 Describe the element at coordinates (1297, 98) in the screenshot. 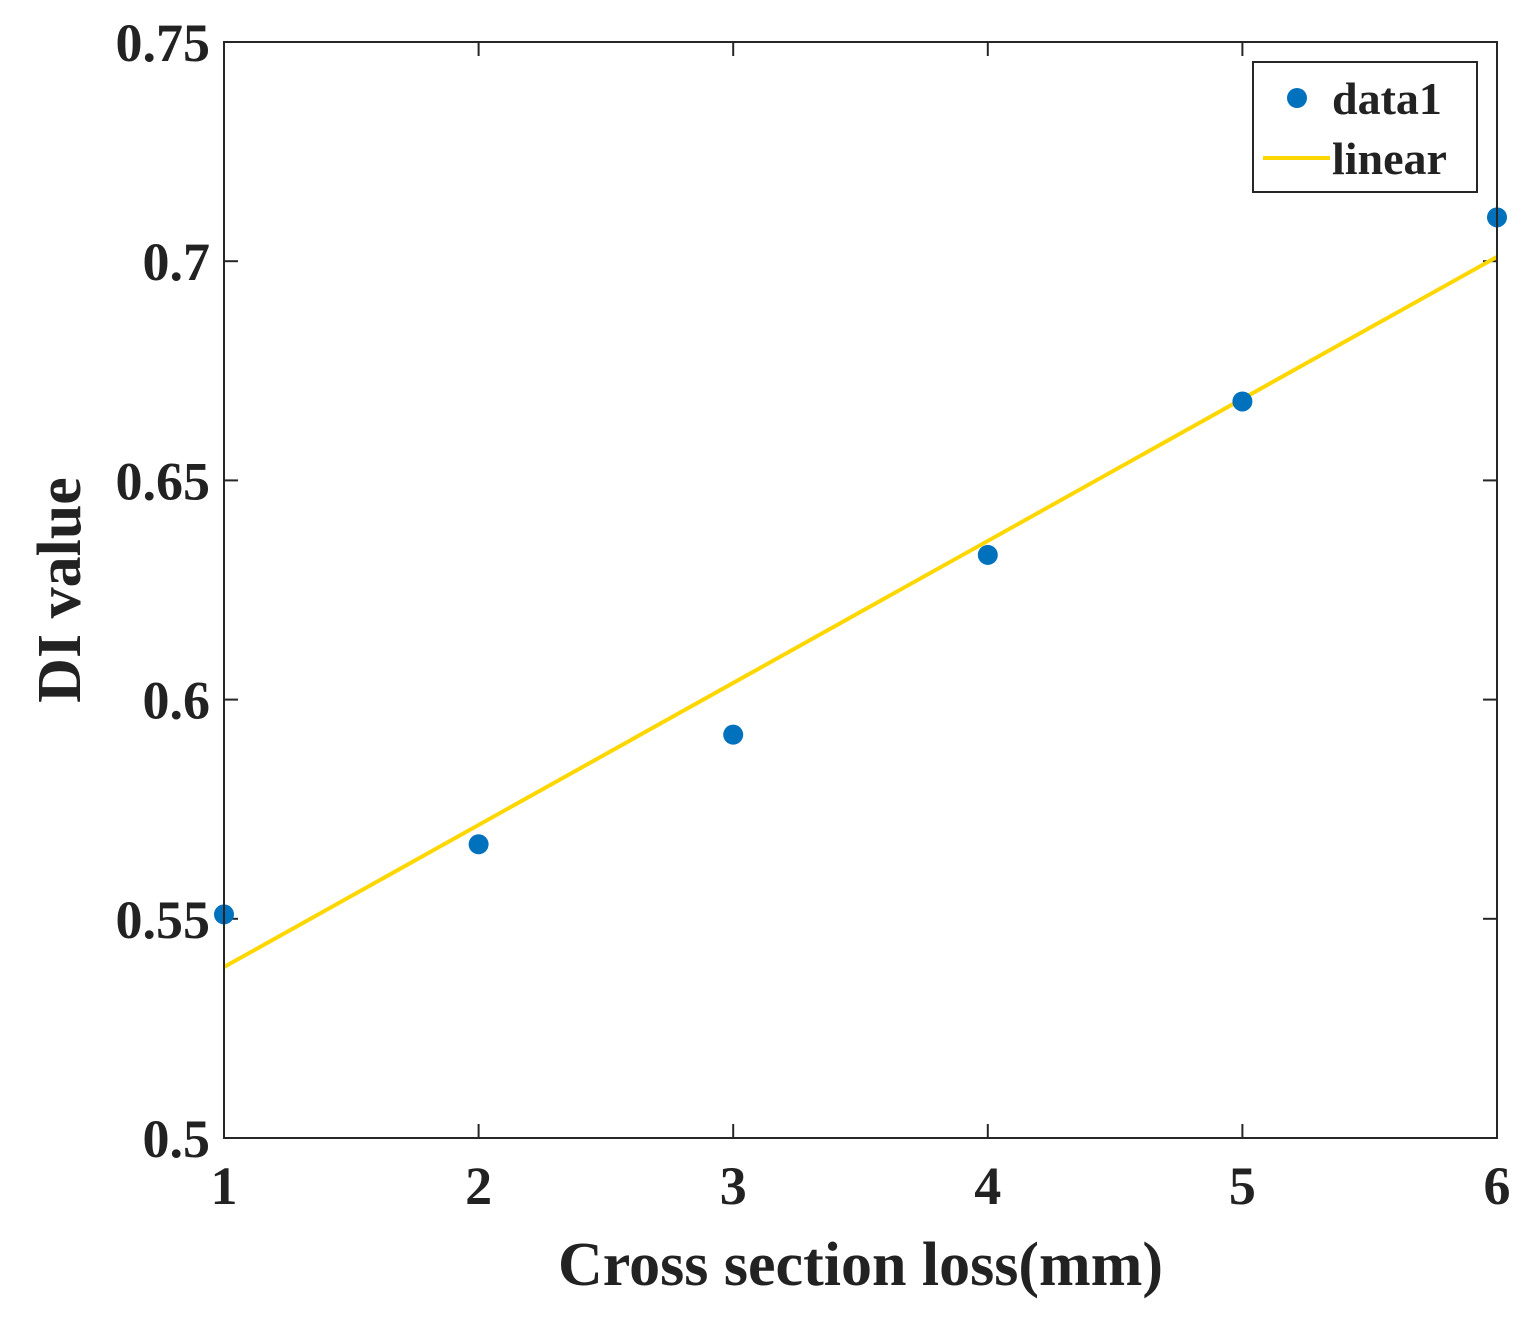

I see `legend-marker-data1` at that location.